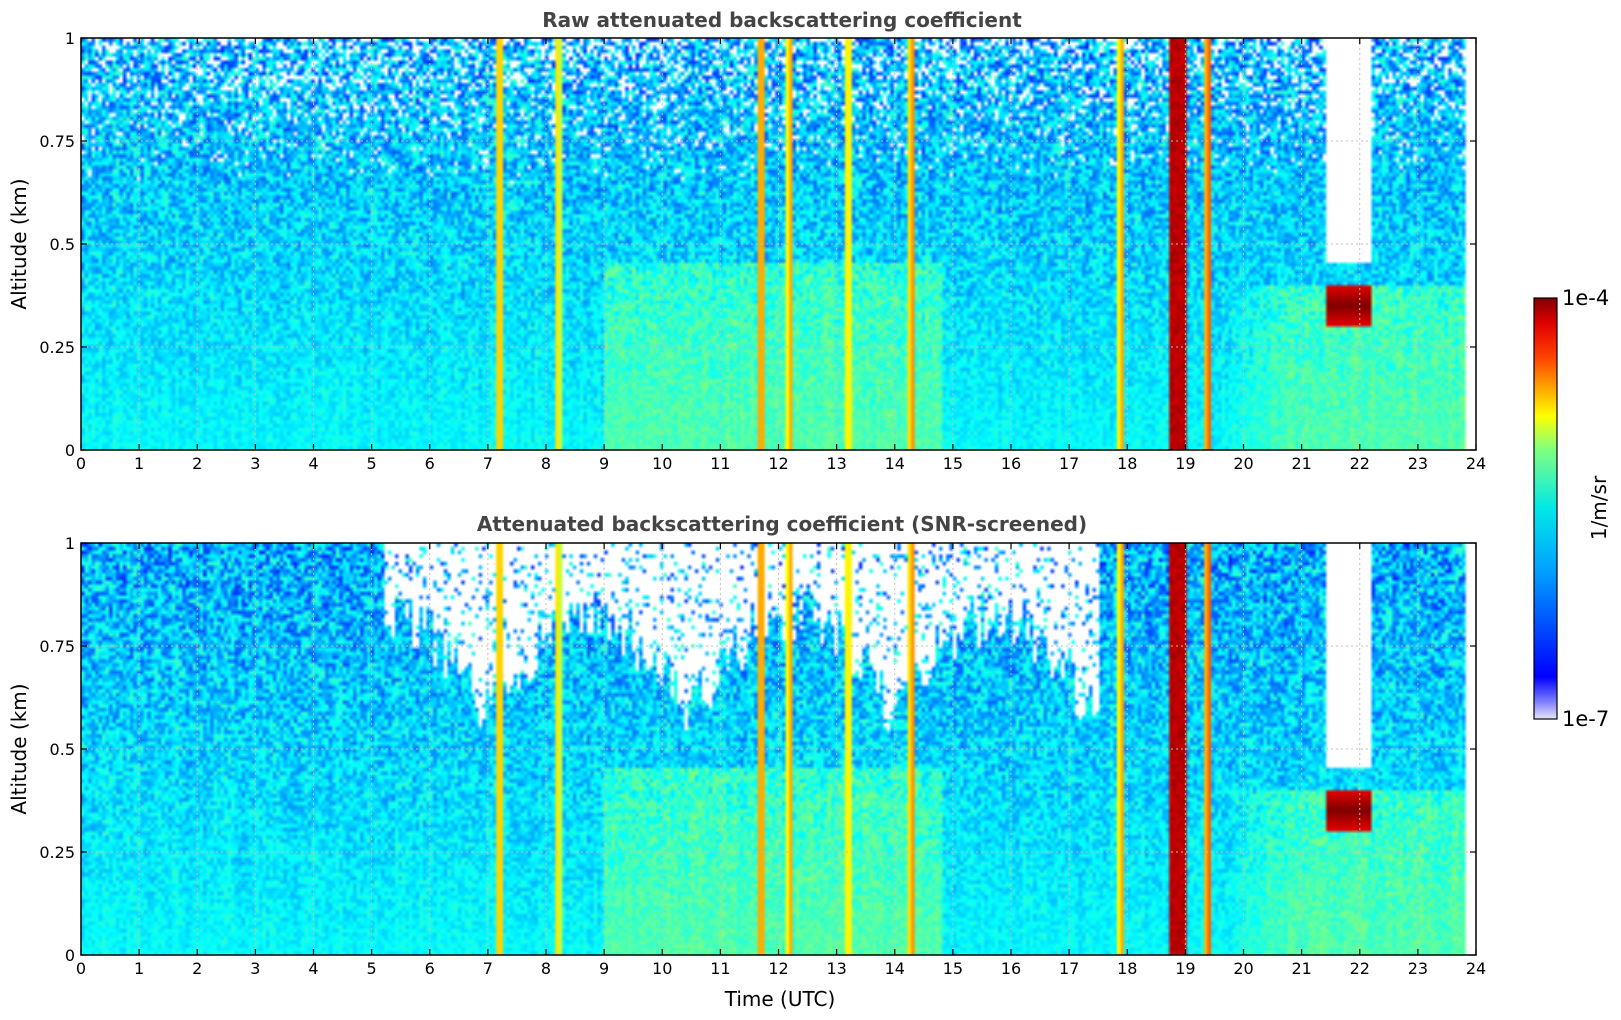 The width and height of the screenshot is (1621, 1020). What do you see at coordinates (1572, 508) in the screenshot?
I see `colorbar: 1e-4 1e-7 1/m/sr` at bounding box center [1572, 508].